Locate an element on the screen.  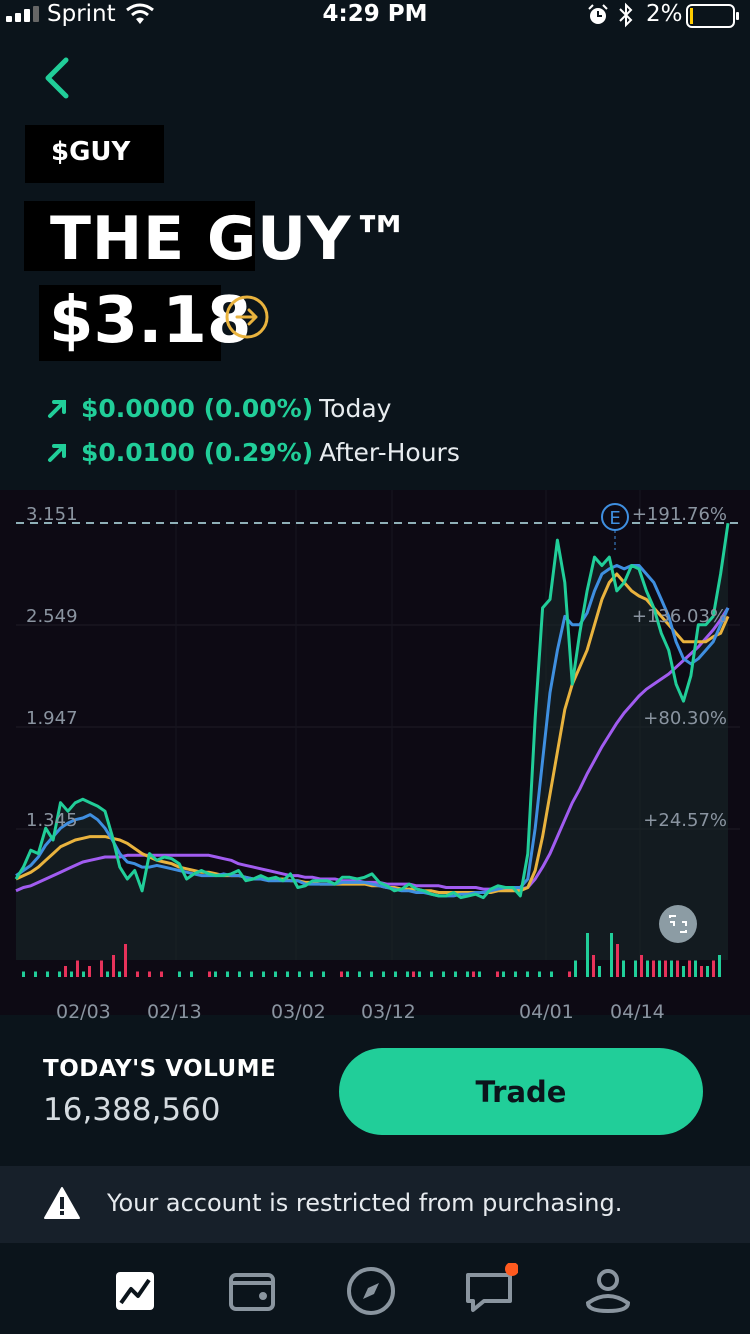
wifi-icon is located at coordinates (140, 13).